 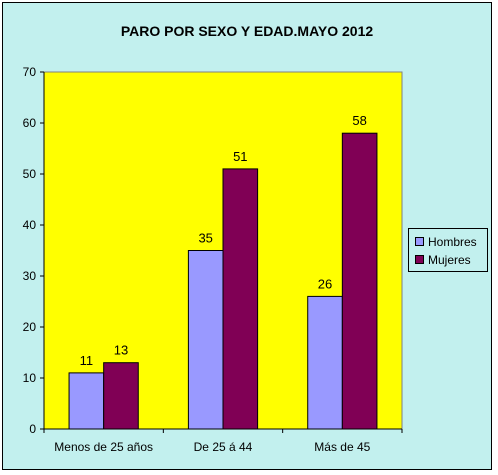 What do you see at coordinates (121, 350) in the screenshot?
I see `data-label: 13` at bounding box center [121, 350].